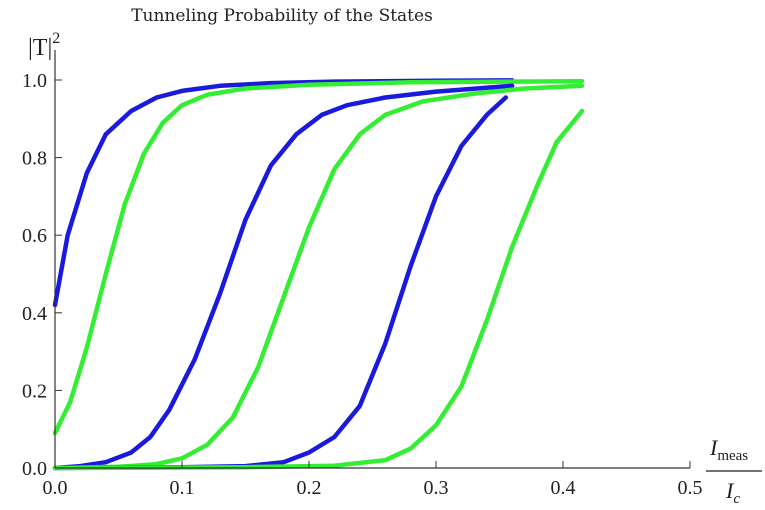 This screenshot has height=510, width=765. I want to click on x-axis-label-numerator: Imeas, so click(728, 449).